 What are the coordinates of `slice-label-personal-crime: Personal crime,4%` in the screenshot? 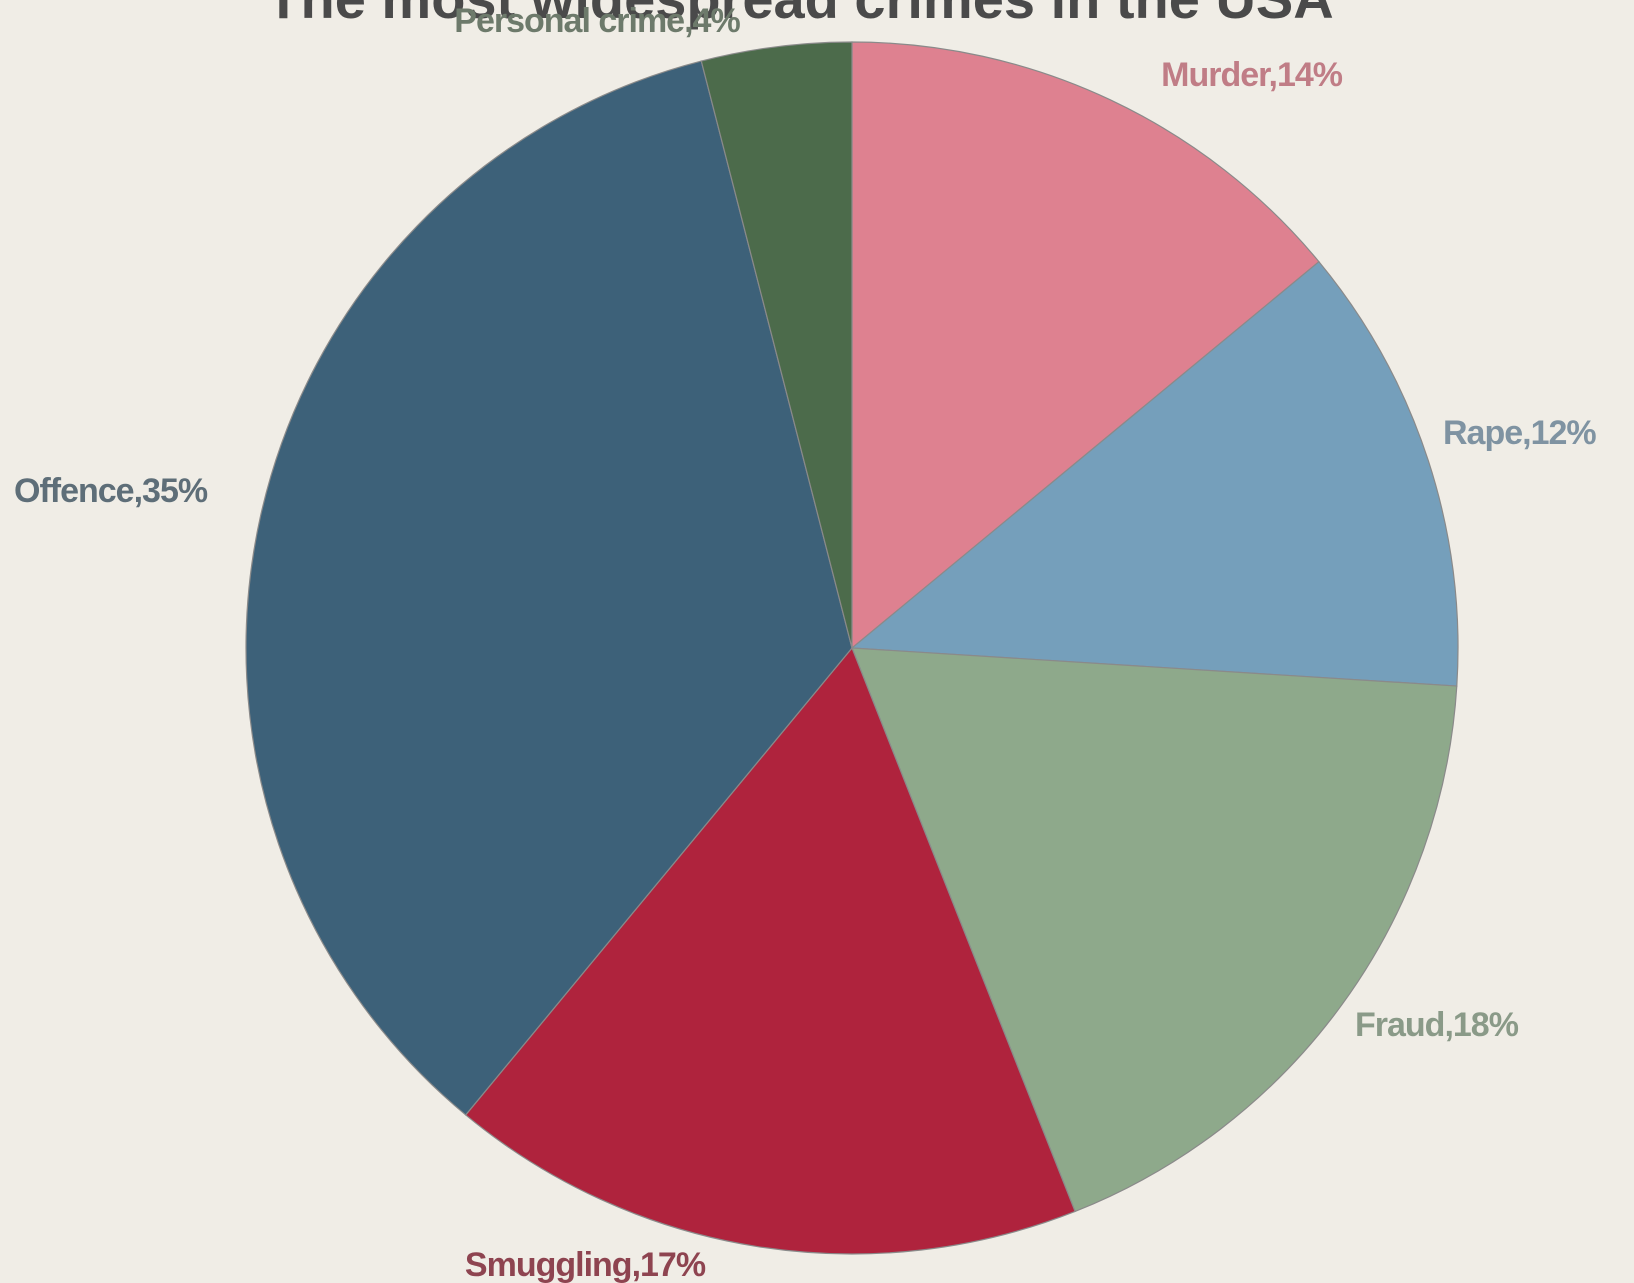 It's located at (597, 21).